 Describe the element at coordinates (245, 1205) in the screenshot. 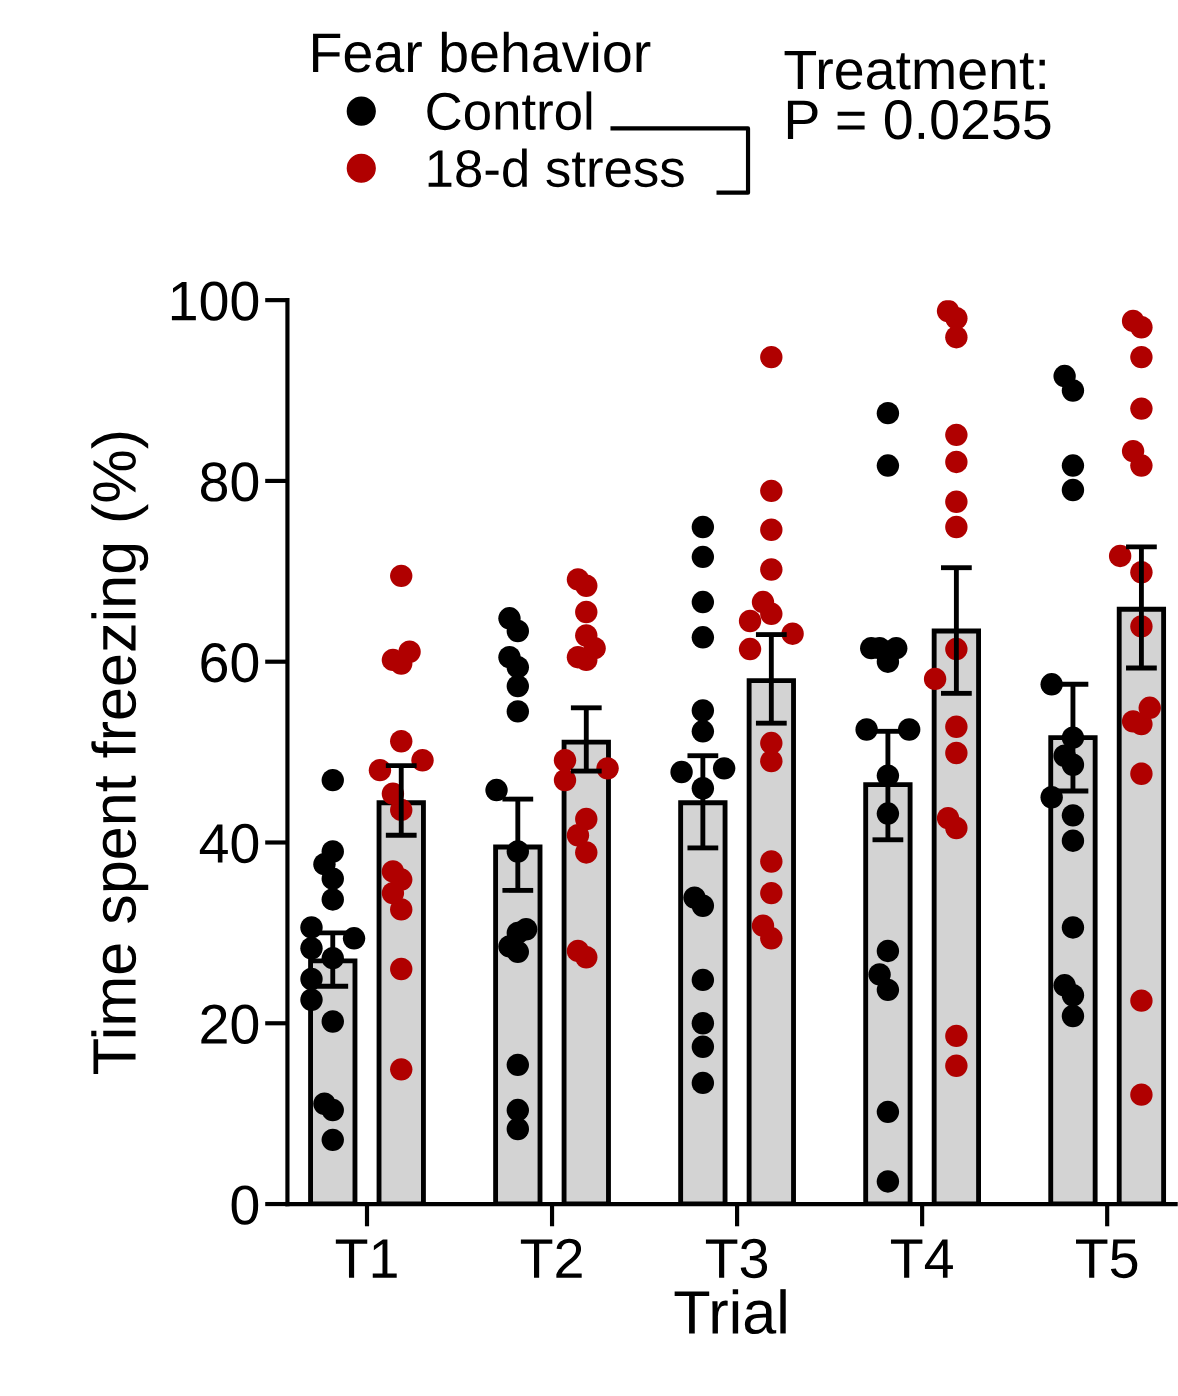

I see `y-tick-label: 0` at that location.